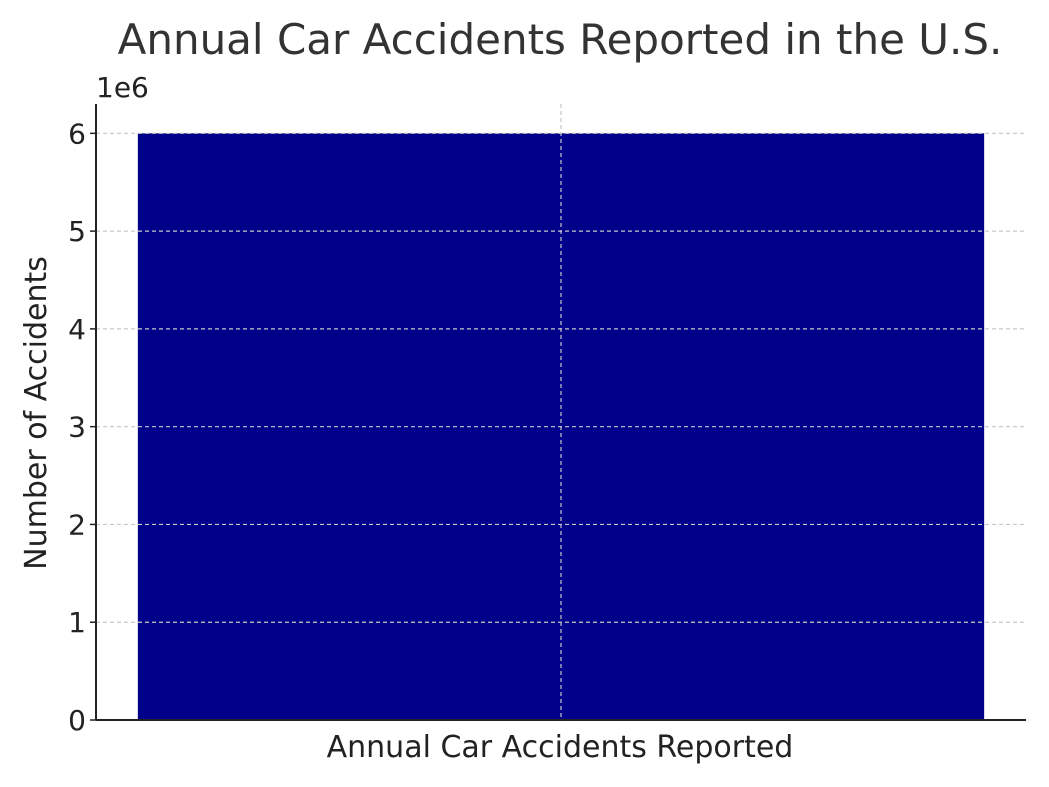  I want to click on y-tick-label: 1, so click(77, 622).